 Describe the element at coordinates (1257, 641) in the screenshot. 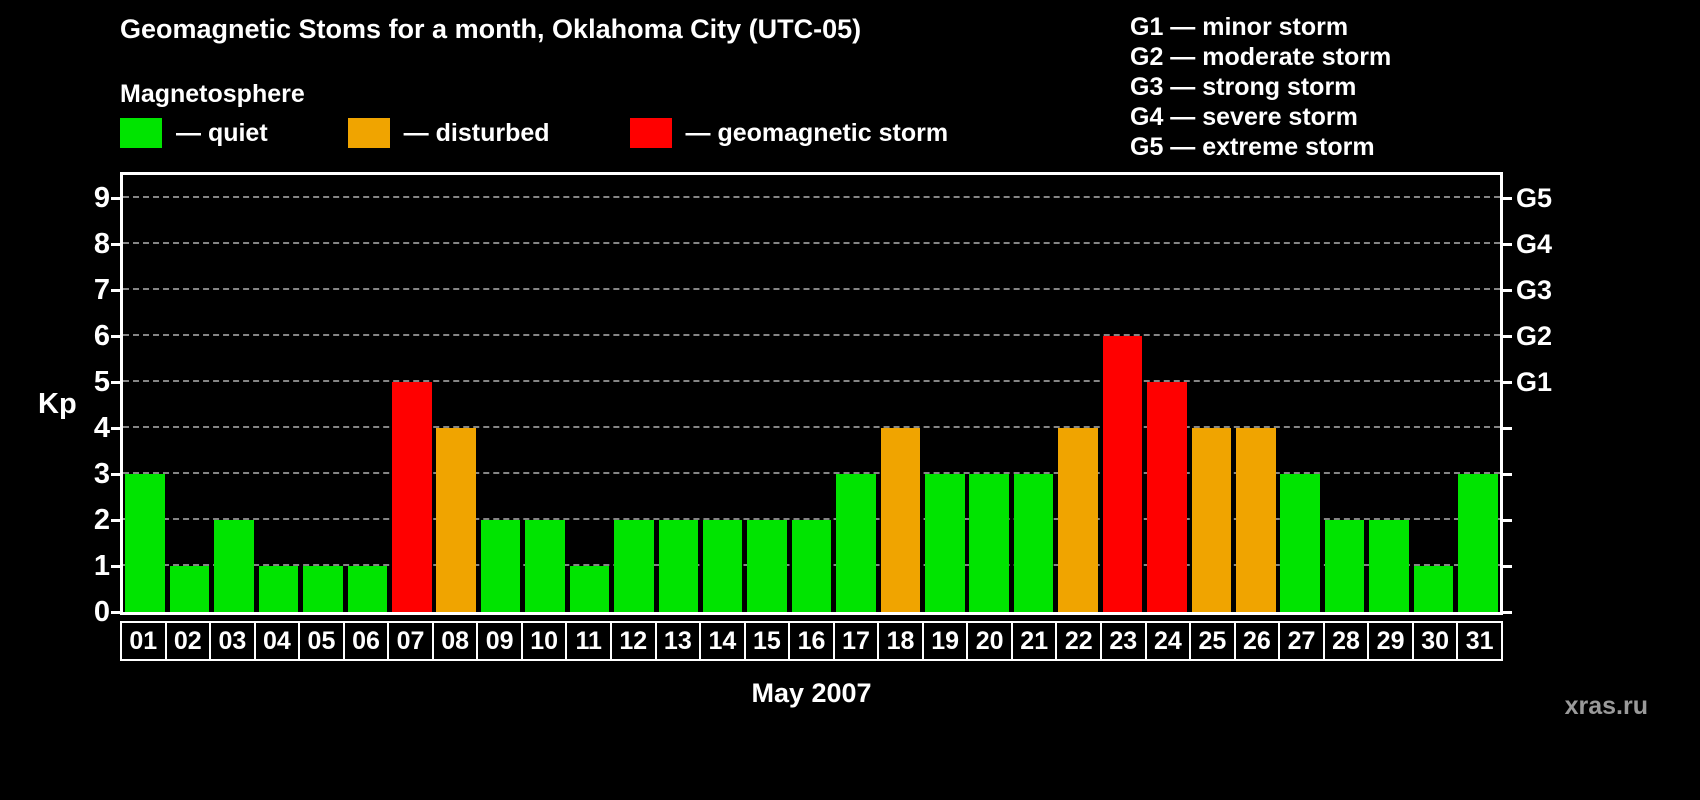

I see `day-label-26: 26` at that location.